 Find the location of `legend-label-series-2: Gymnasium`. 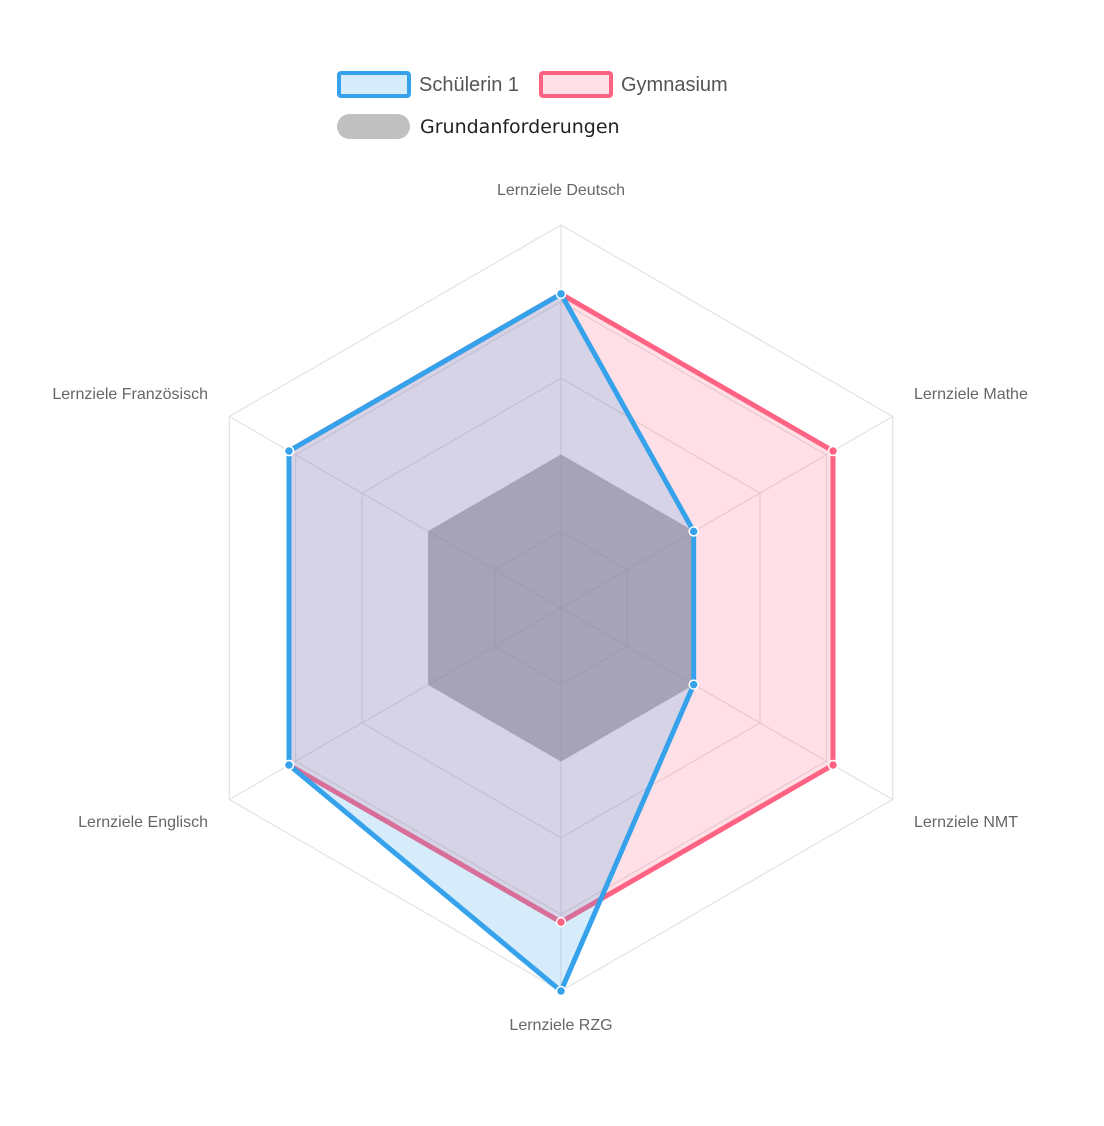

legend-label-series-2: Gymnasium is located at coordinates (674, 85).